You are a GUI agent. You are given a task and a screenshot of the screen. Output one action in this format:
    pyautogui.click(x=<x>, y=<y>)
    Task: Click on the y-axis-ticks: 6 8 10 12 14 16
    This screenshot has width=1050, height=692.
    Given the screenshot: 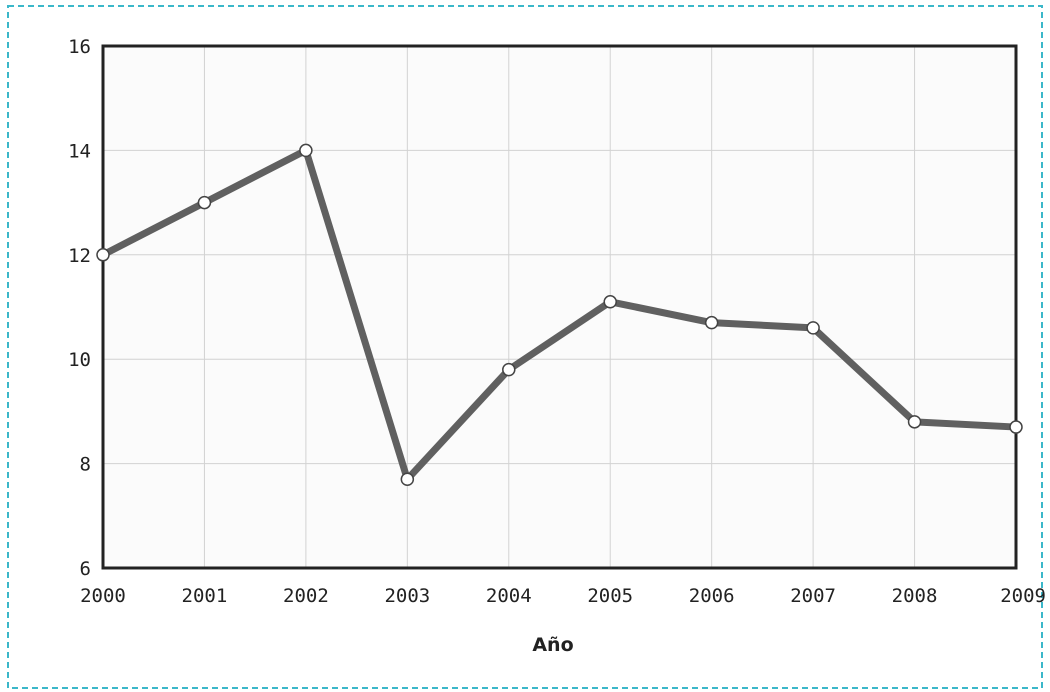 What is the action you would take?
    pyautogui.click(x=79, y=308)
    